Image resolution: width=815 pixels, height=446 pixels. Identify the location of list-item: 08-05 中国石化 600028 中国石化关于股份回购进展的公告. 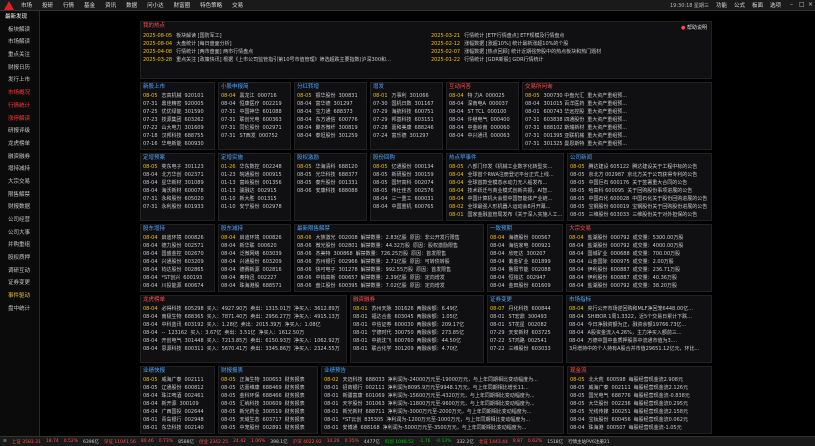
(639, 199).